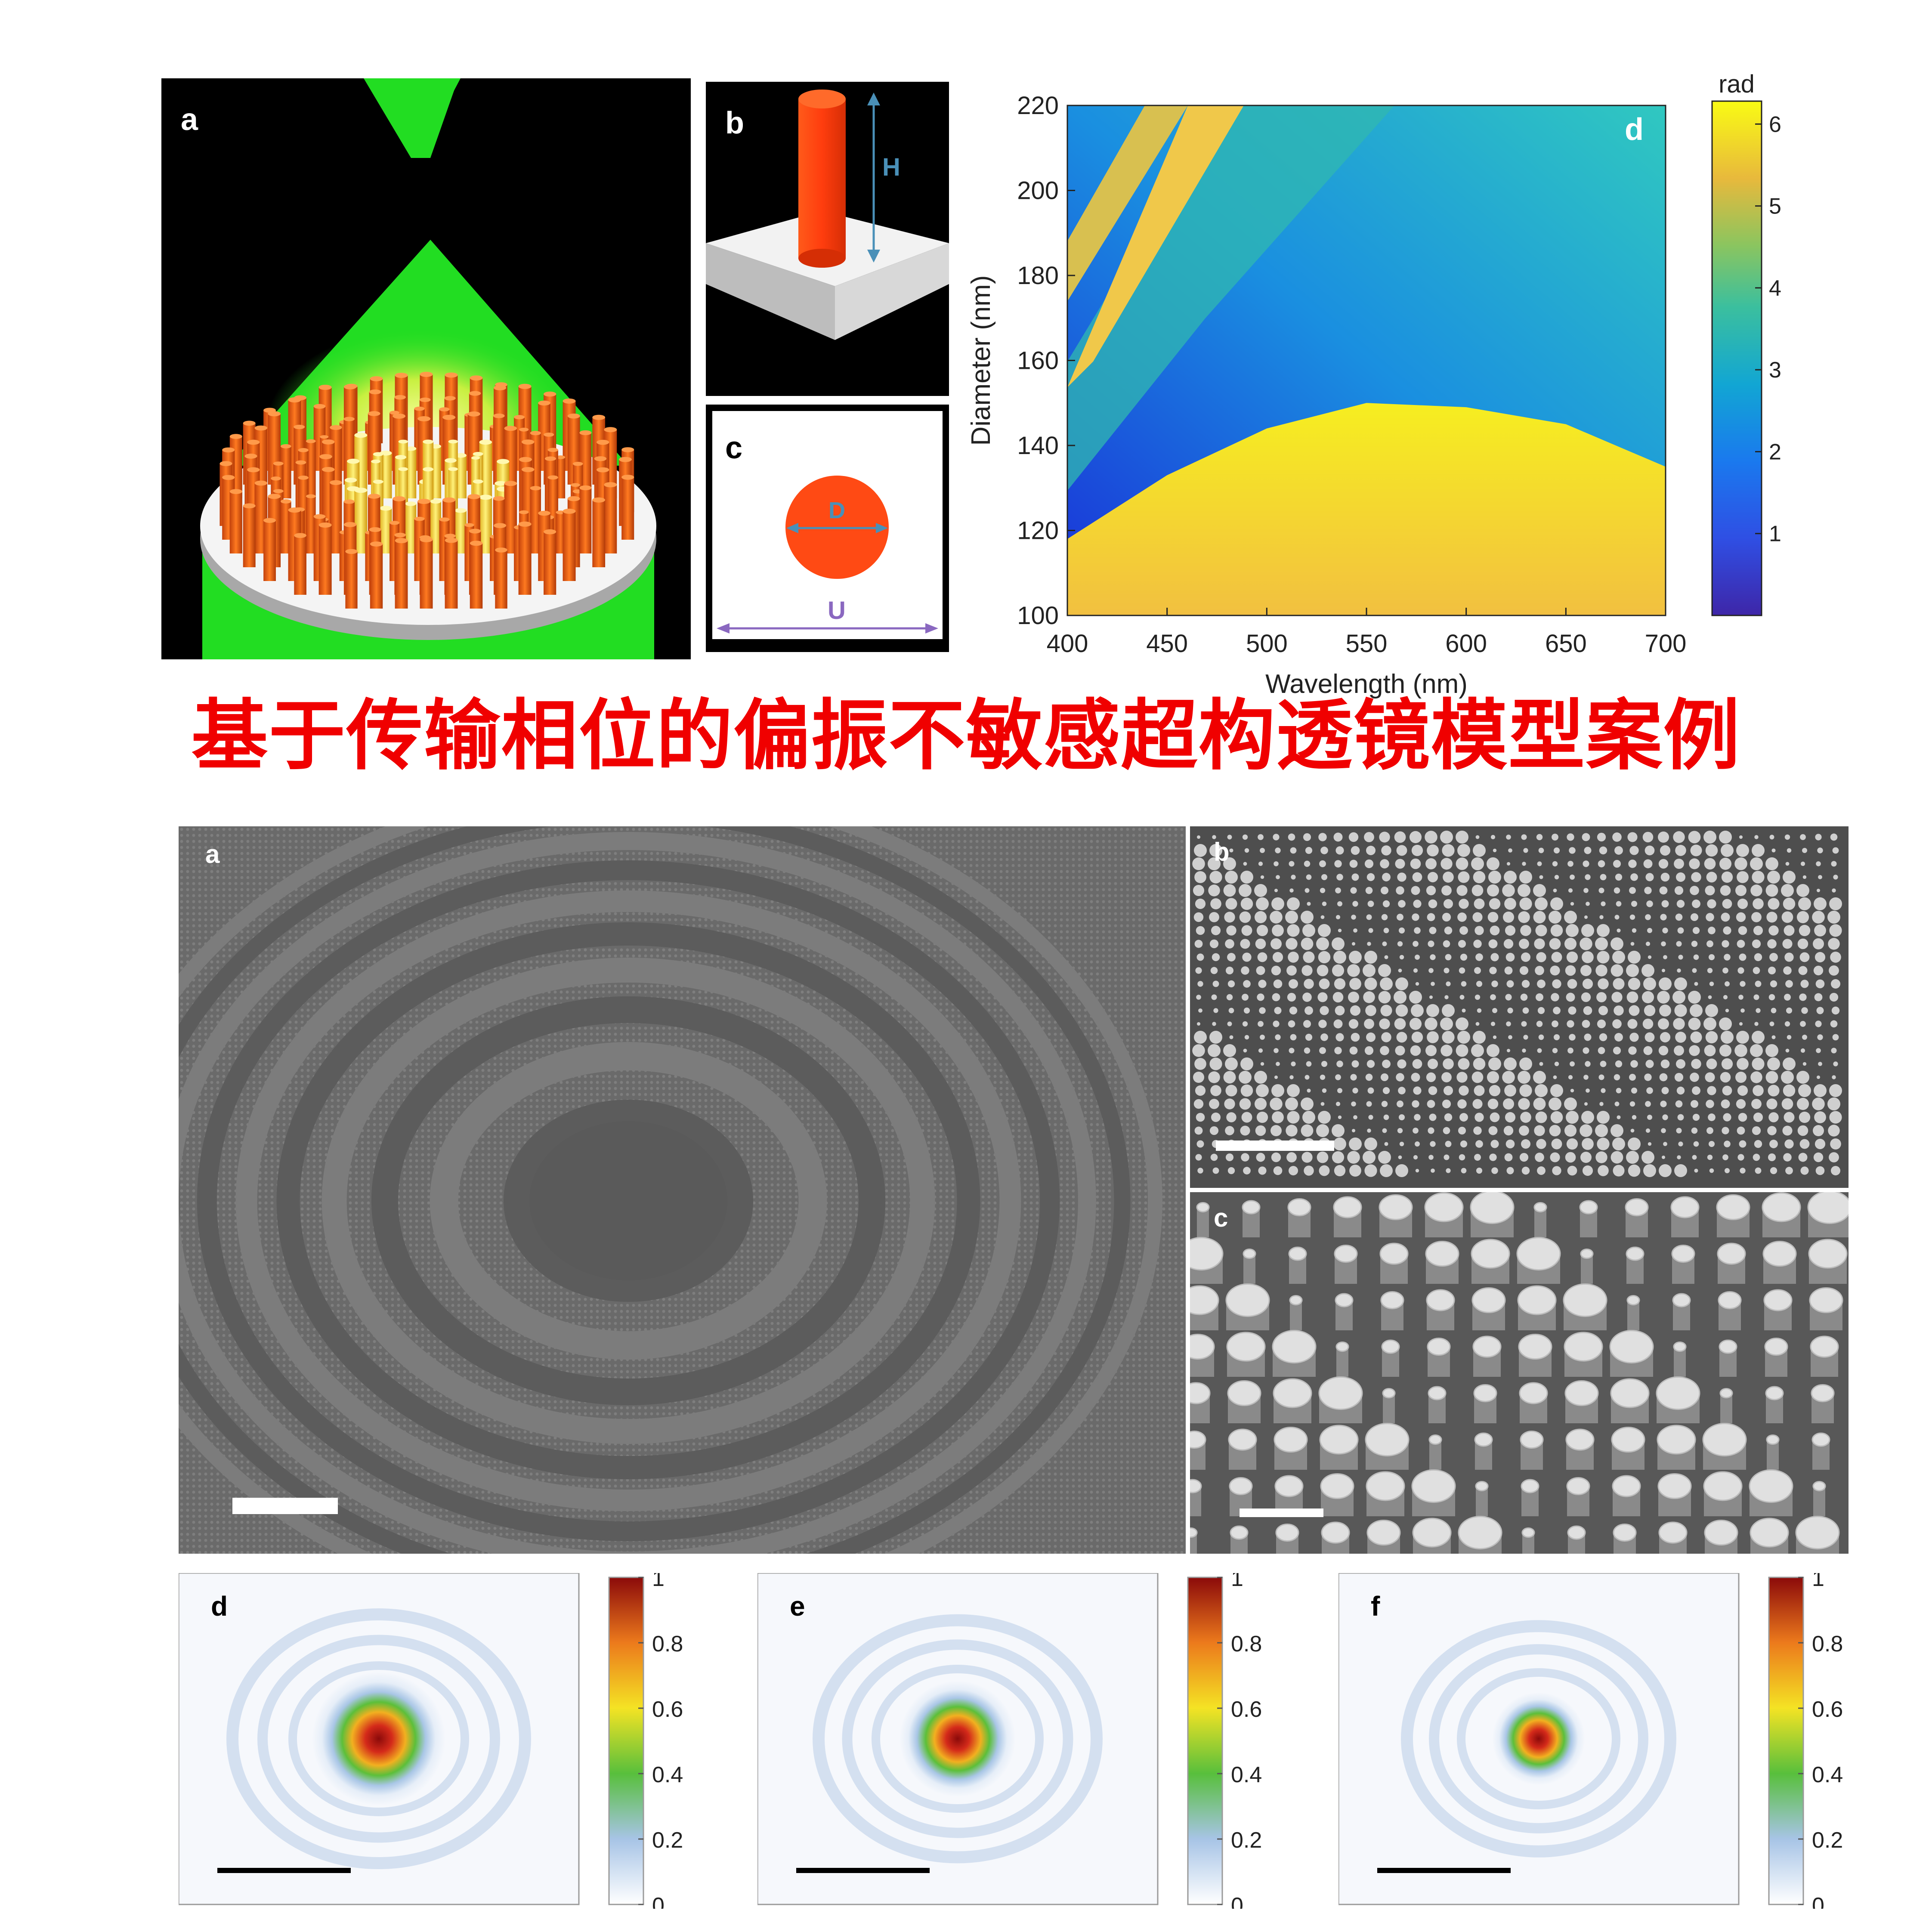 The height and width of the screenshot is (1932, 1932). I want to click on colorbar-tick-label: 3, so click(1775, 370).